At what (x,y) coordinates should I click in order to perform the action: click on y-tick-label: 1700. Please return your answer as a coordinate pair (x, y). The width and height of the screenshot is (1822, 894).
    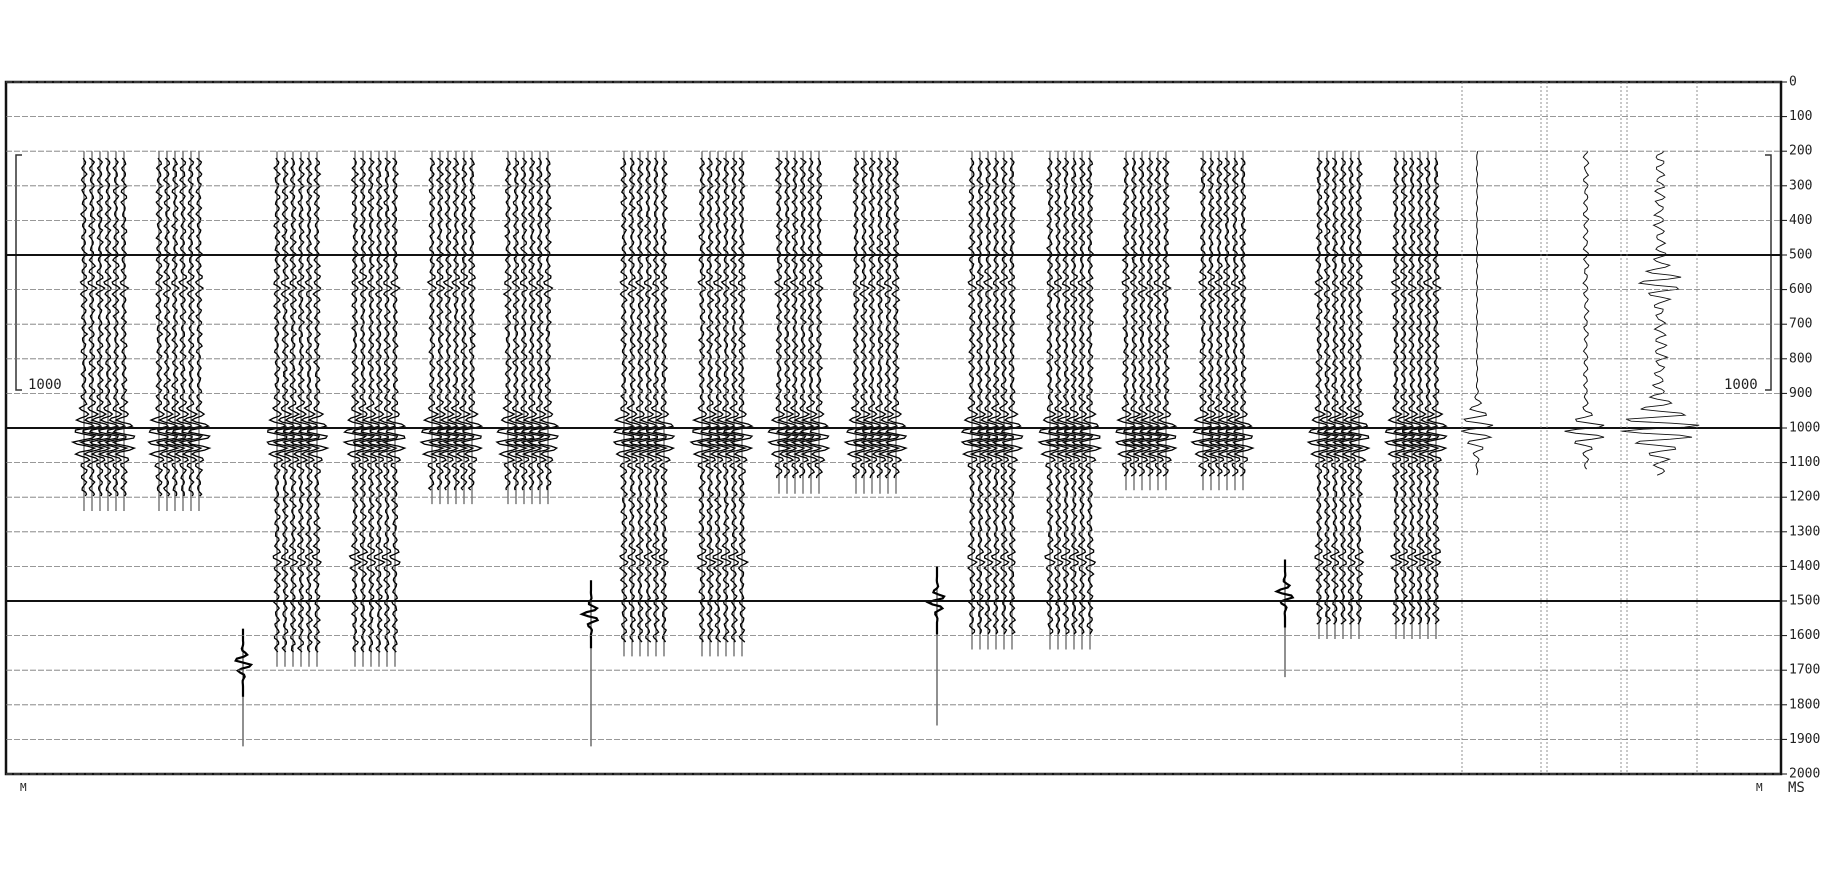
    Looking at the image, I should click on (1804, 670).